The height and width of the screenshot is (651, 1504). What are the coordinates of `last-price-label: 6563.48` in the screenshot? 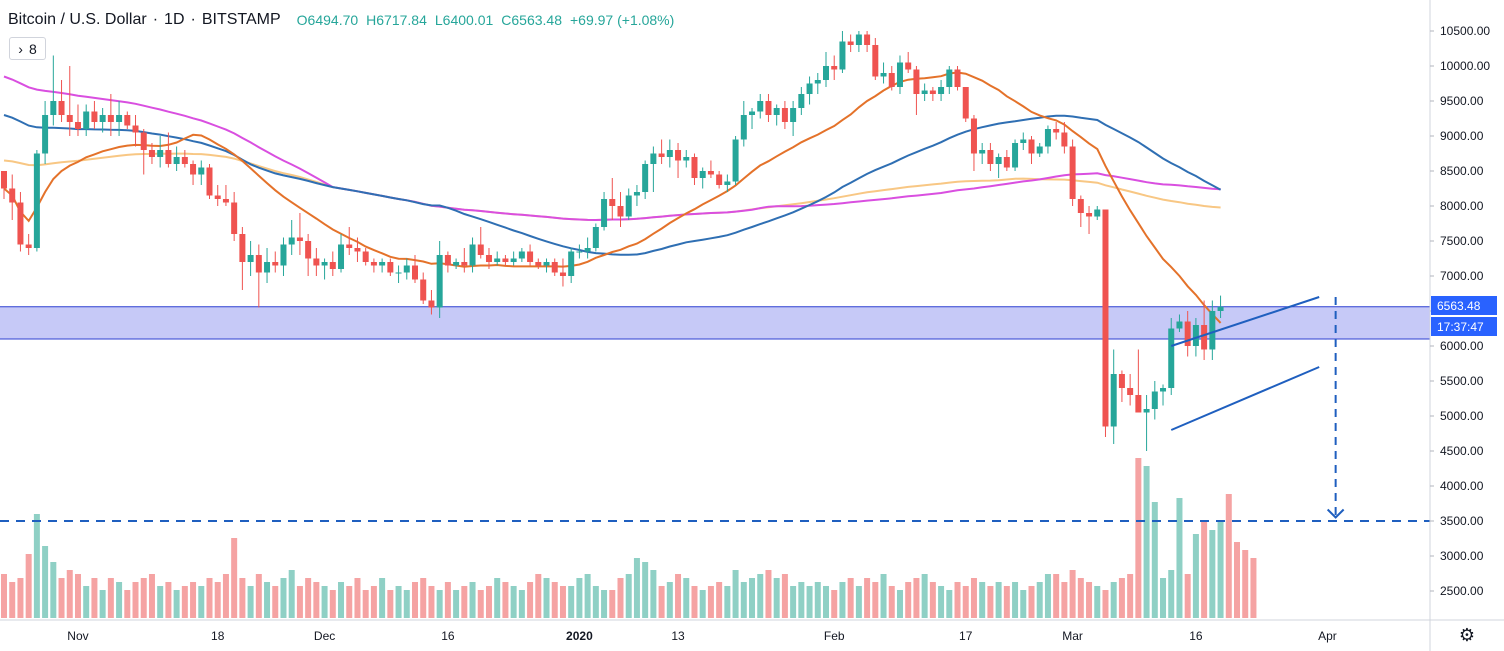 It's located at (1459, 306).